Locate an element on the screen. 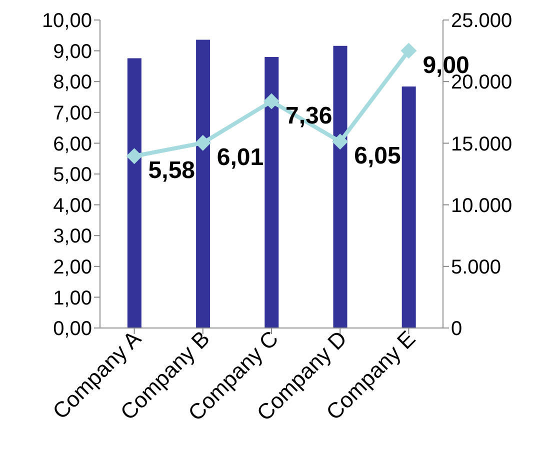 The width and height of the screenshot is (559, 466). y2-tick-label: 15.000 is located at coordinates (481, 144).